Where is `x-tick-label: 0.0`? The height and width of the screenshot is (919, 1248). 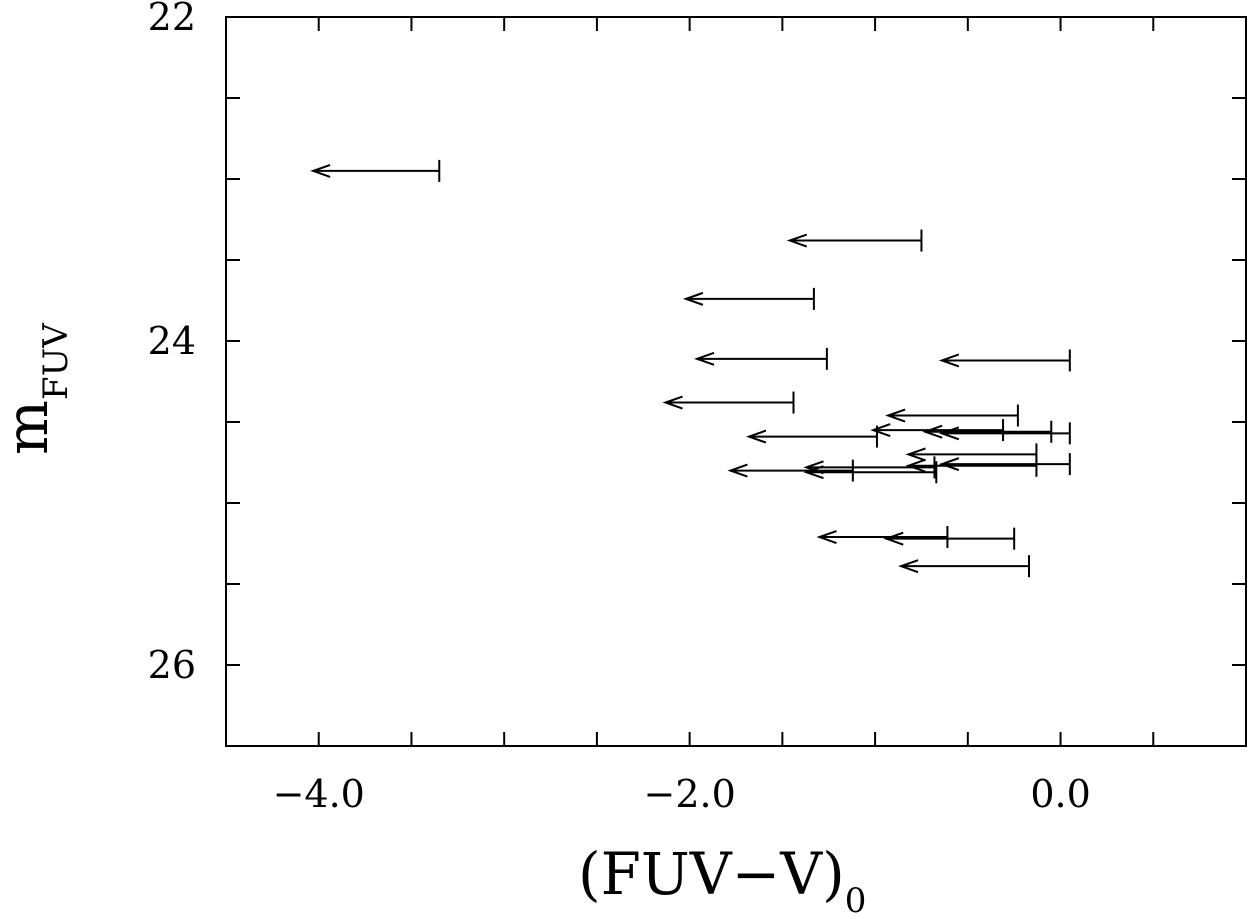
x-tick-label: 0.0 is located at coordinates (1060, 794).